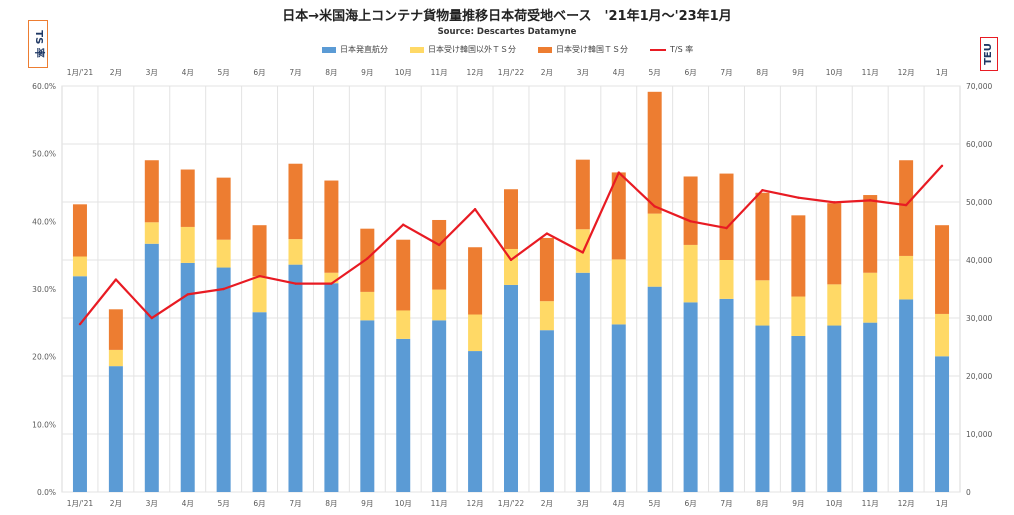 The height and width of the screenshot is (515, 1014). What do you see at coordinates (545, 49) in the screenshot?
I see `legend-swatch-korea-ts` at bounding box center [545, 49].